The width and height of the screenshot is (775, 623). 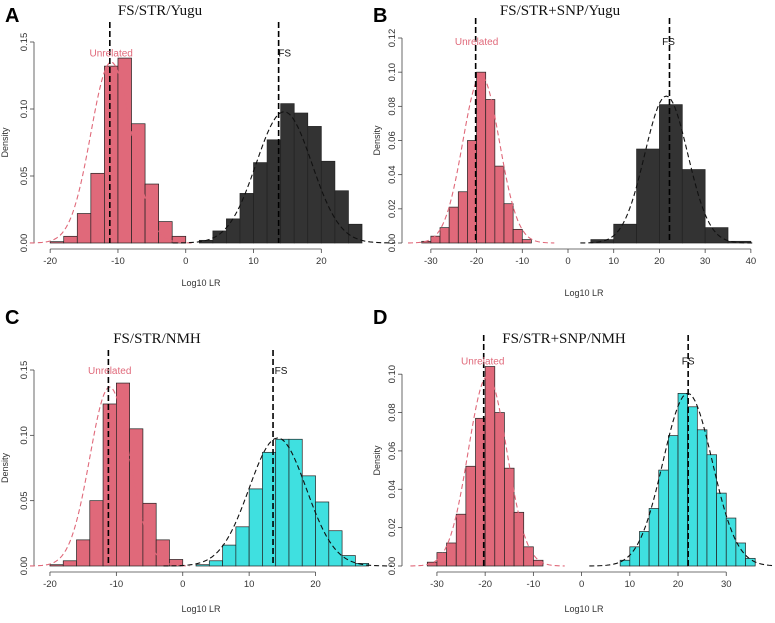 I want to click on x-tick-label: -30, so click(x=437, y=584).